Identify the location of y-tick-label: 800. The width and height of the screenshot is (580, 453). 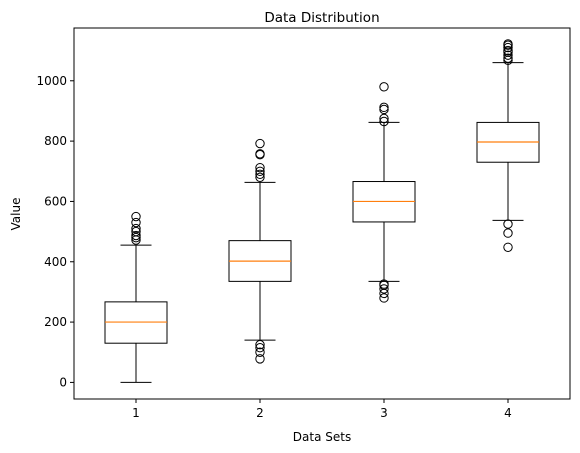
(55, 141).